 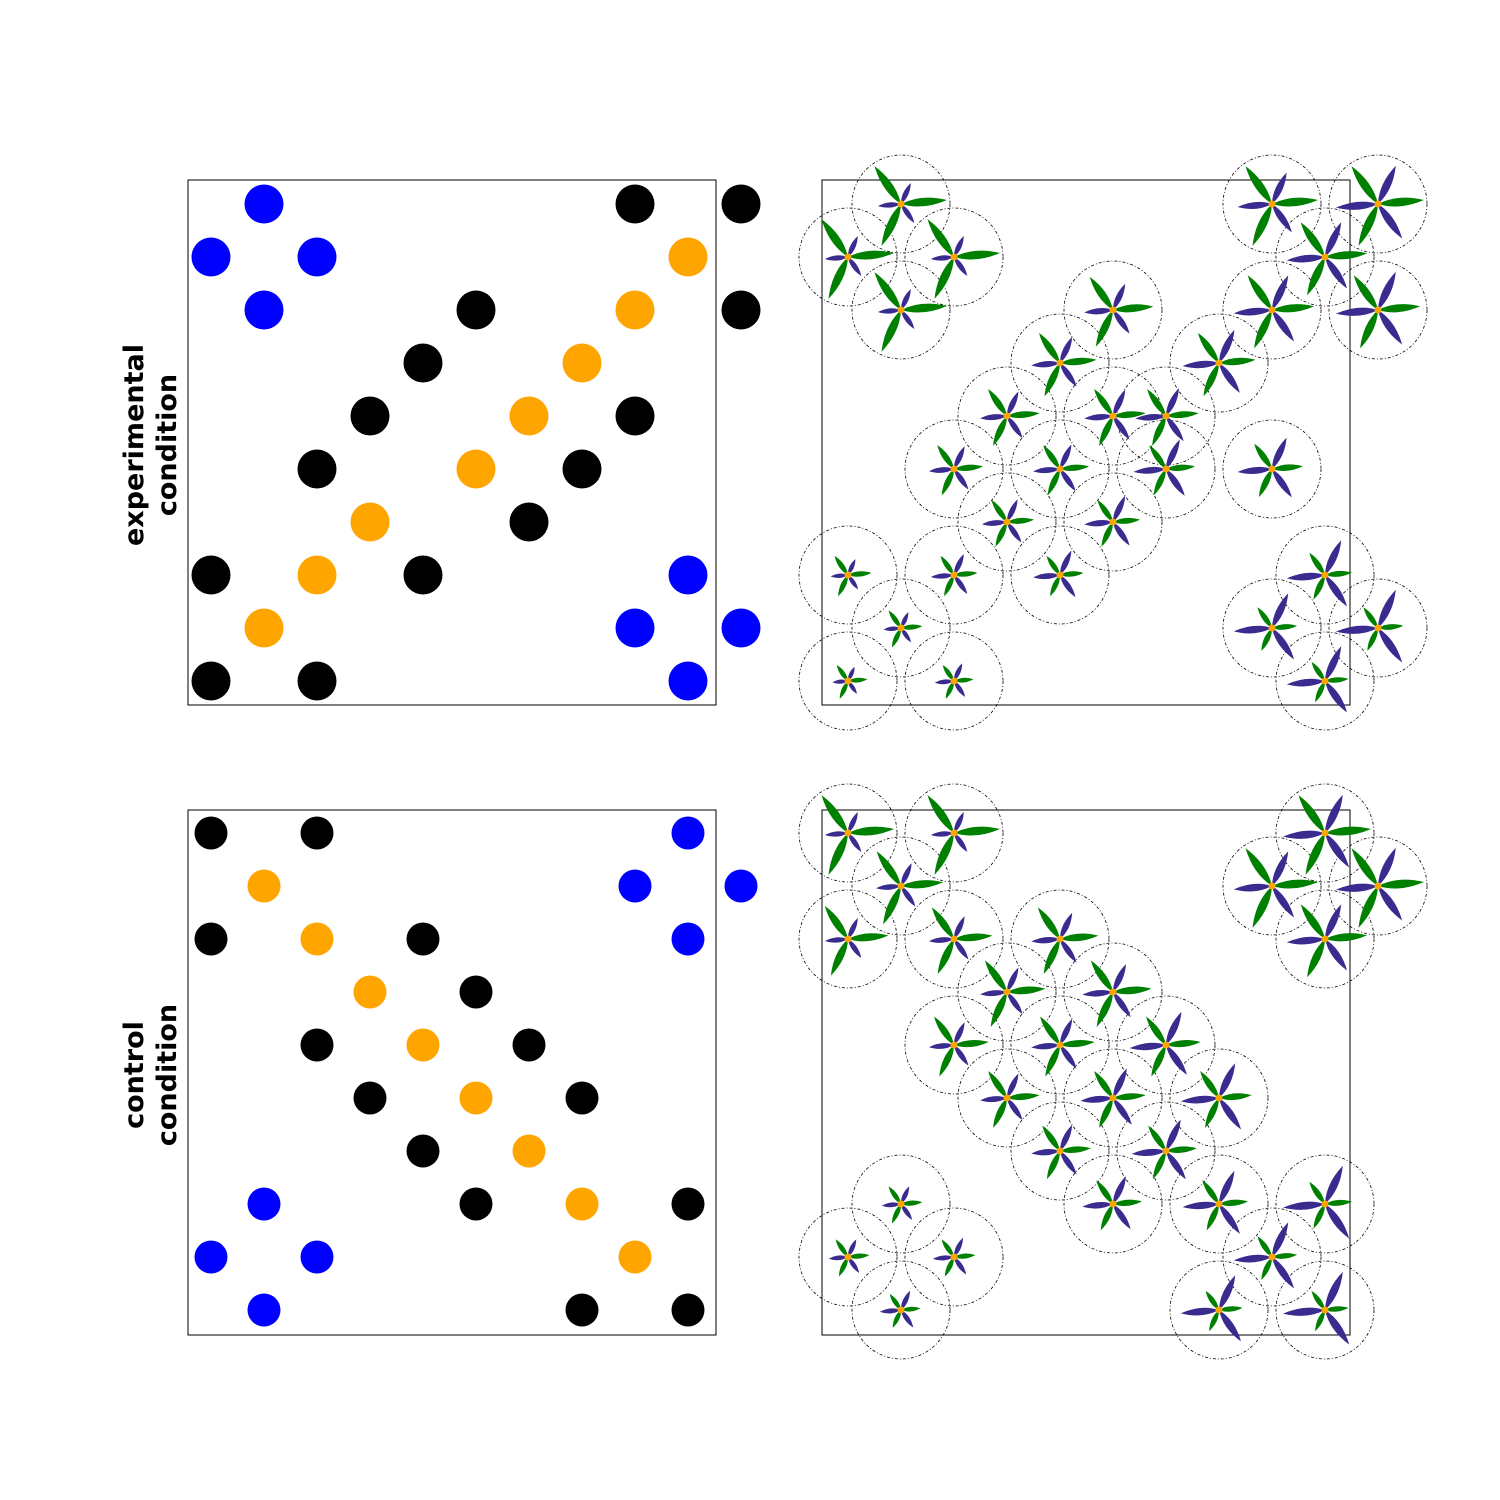 I want to click on dot-orange, so click(x=529, y=416).